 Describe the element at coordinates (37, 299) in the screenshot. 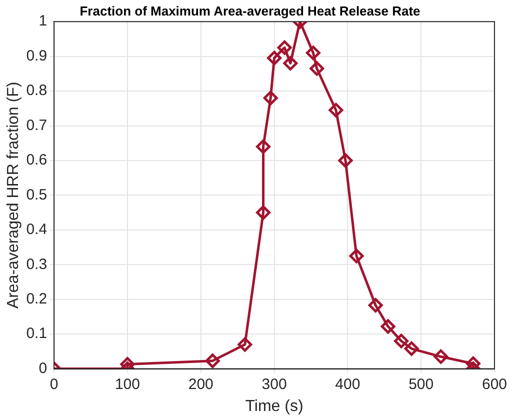

I see `y-tick-label: 0.2` at that location.